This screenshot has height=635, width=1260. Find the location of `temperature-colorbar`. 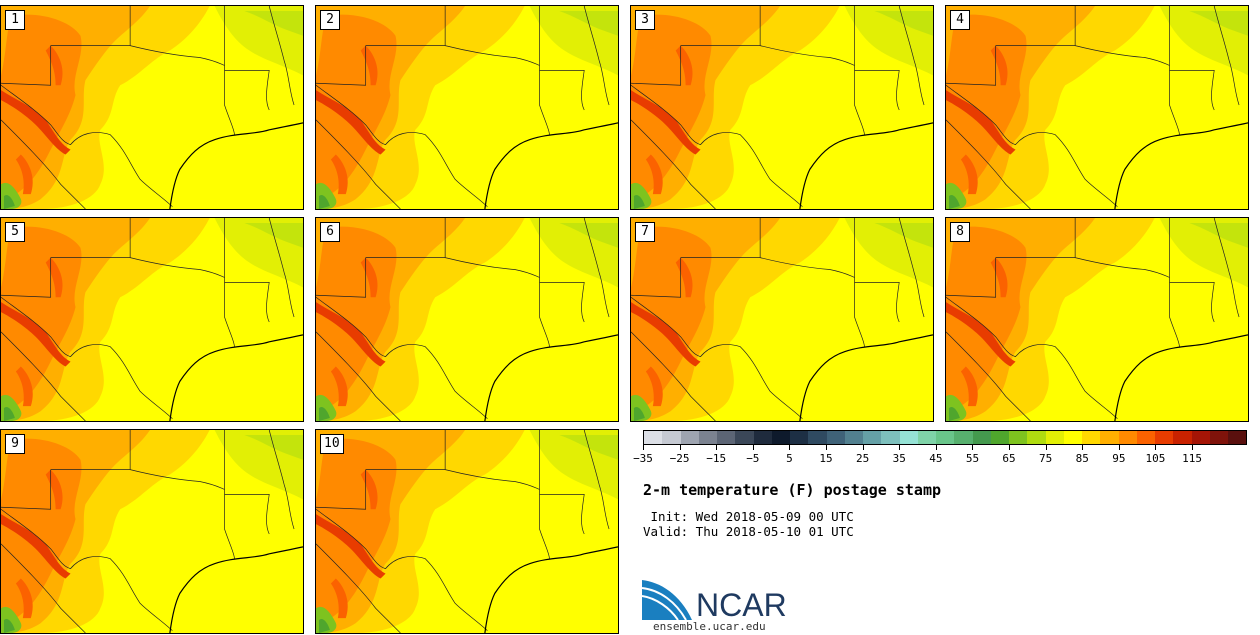

temperature-colorbar is located at coordinates (945, 437).